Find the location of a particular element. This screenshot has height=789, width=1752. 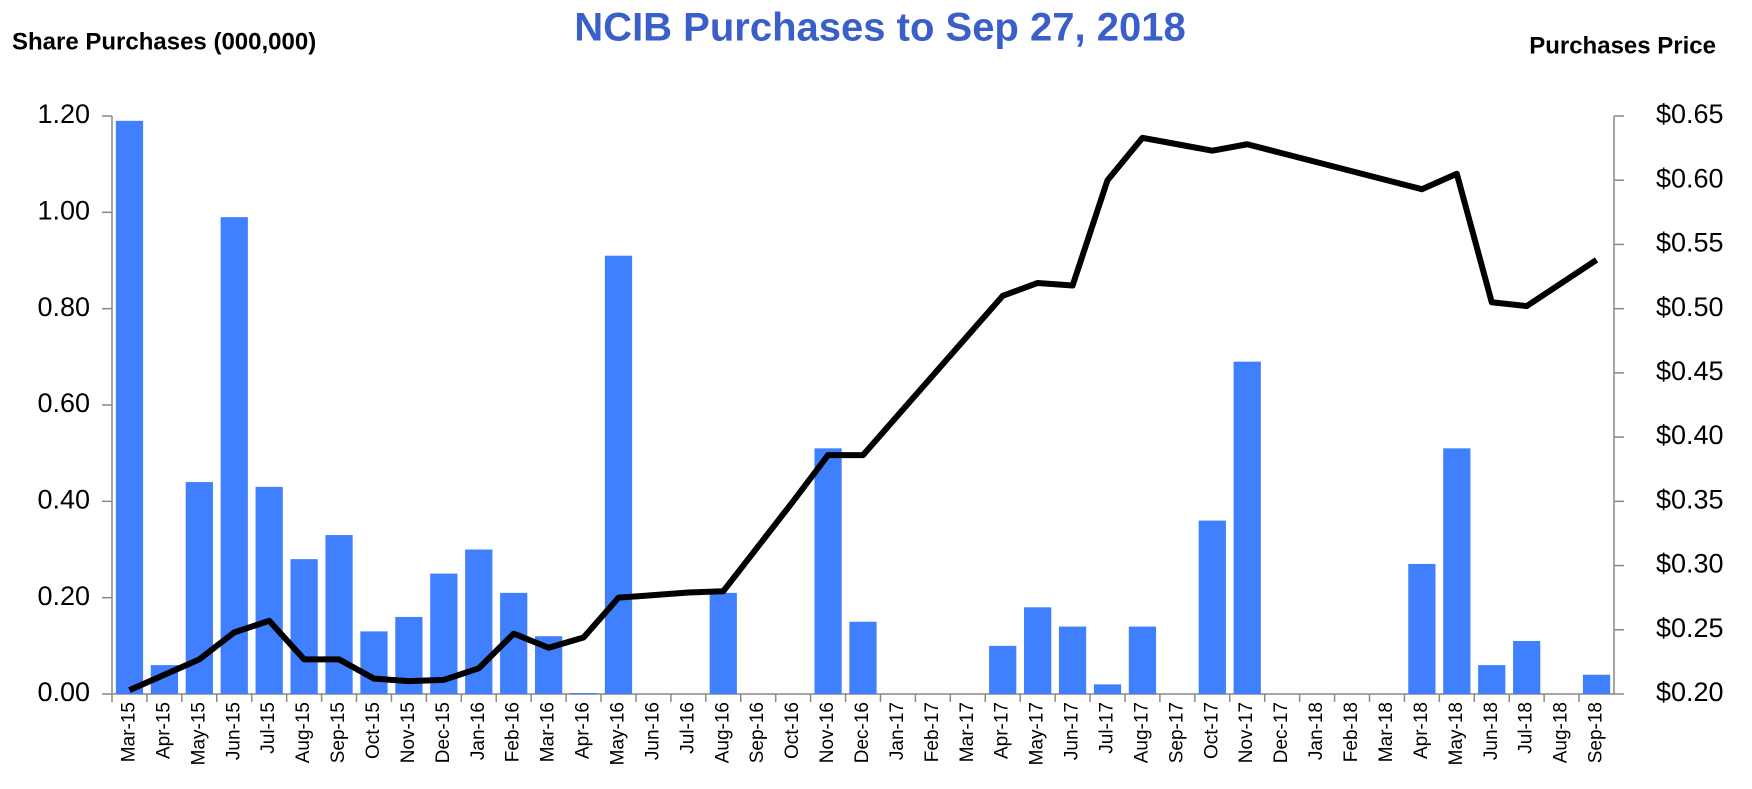

x-tick-label: Apr-17 is located at coordinates (1002, 730).